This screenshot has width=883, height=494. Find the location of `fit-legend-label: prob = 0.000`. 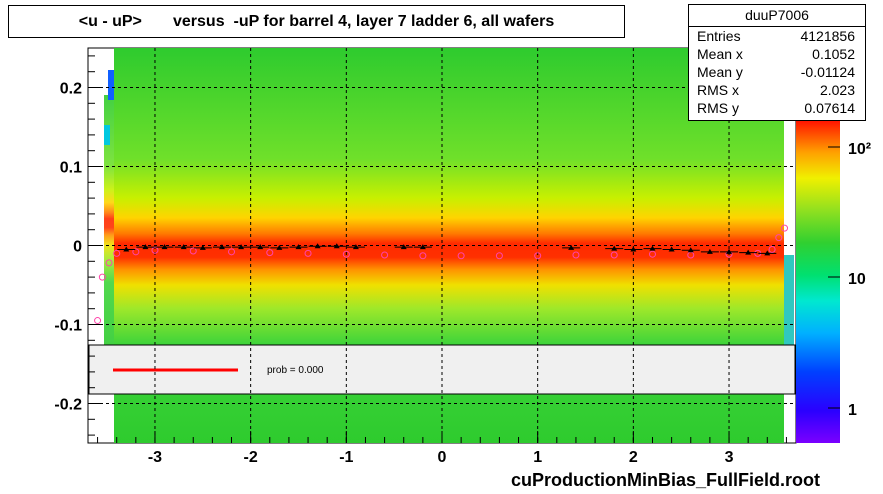

fit-legend-label: prob = 0.000 is located at coordinates (295, 370).